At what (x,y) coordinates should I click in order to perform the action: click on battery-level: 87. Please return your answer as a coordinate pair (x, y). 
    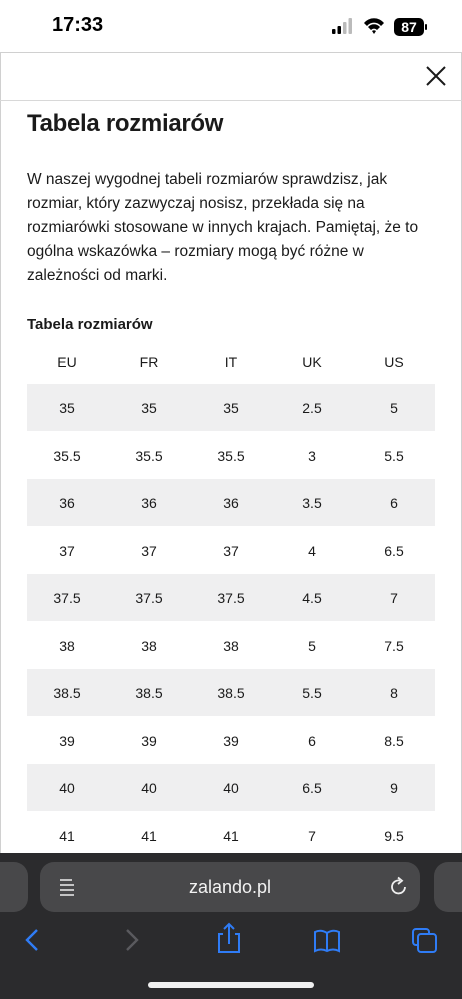
    Looking at the image, I should click on (409, 27).